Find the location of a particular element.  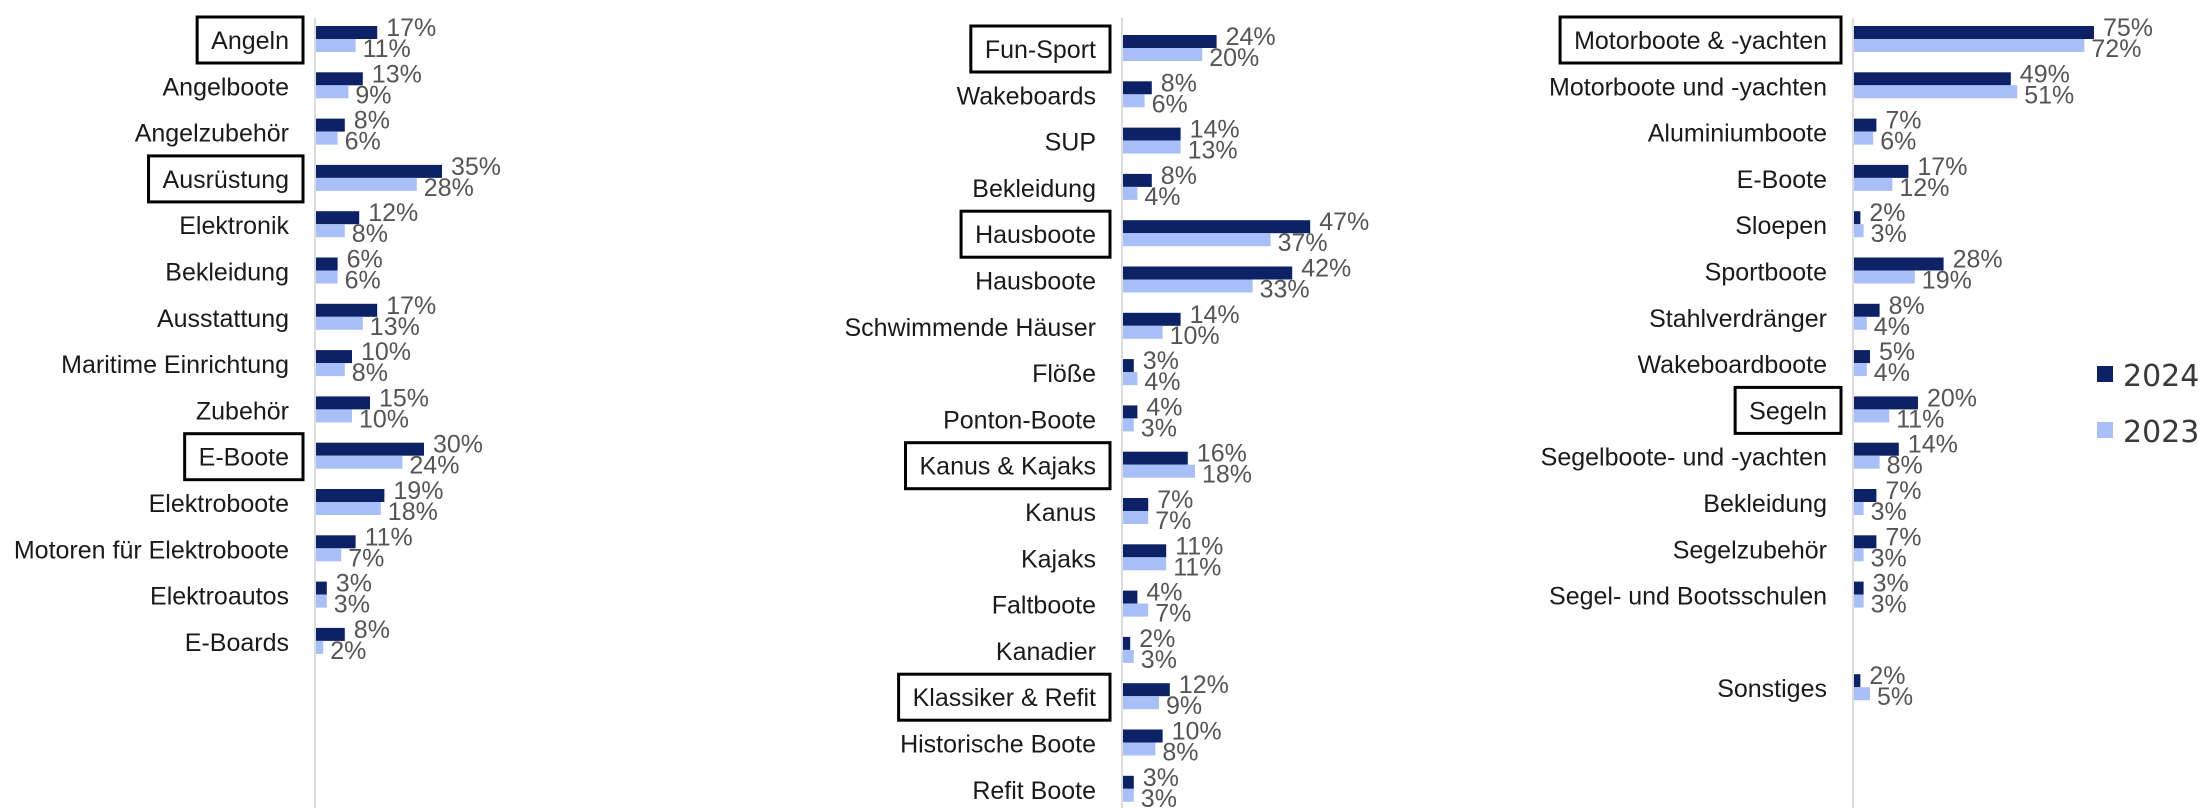

category-label: Historische Boote is located at coordinates (998, 745).